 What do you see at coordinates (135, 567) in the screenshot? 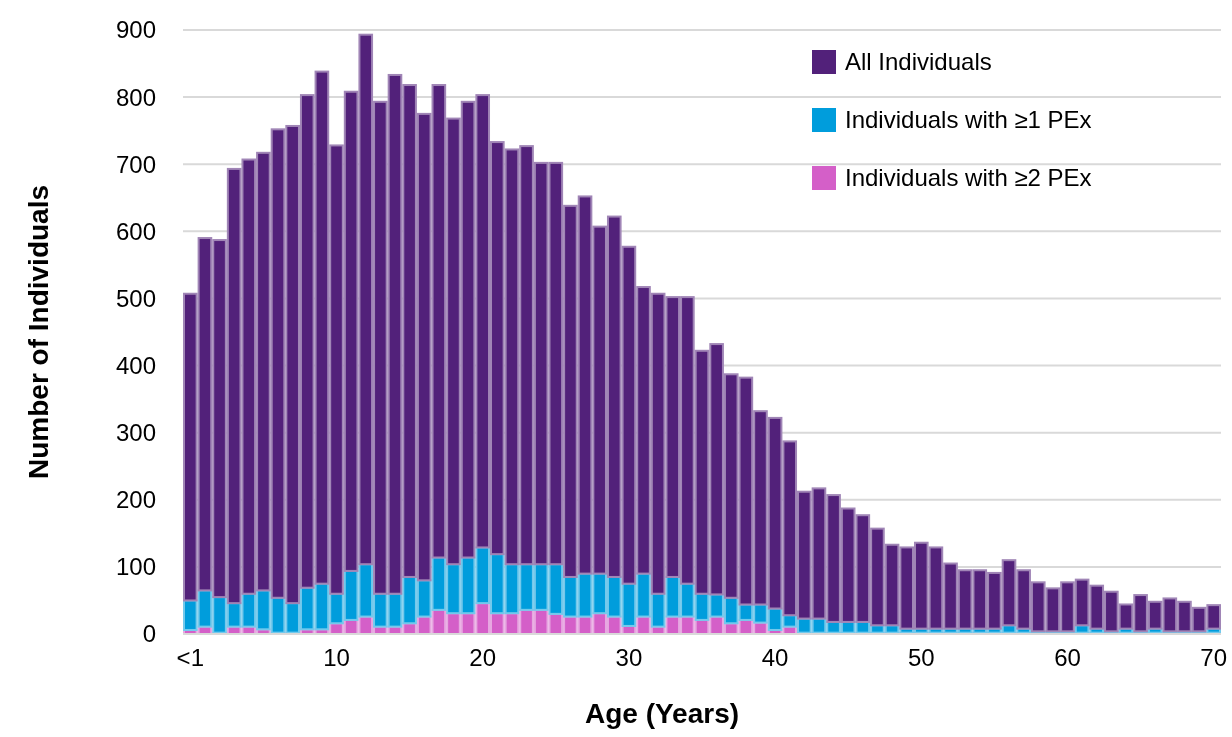
I see `y-tick-label: 100` at bounding box center [135, 567].